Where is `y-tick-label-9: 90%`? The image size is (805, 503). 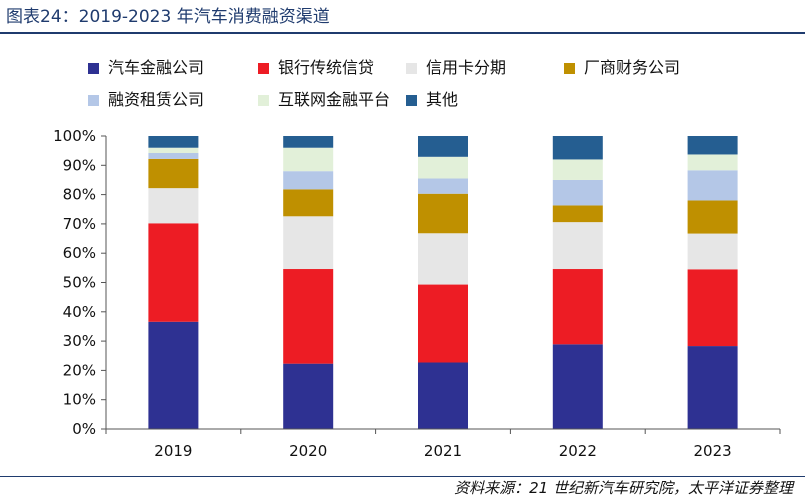 y-tick-label-9: 90% is located at coordinates (79, 165).